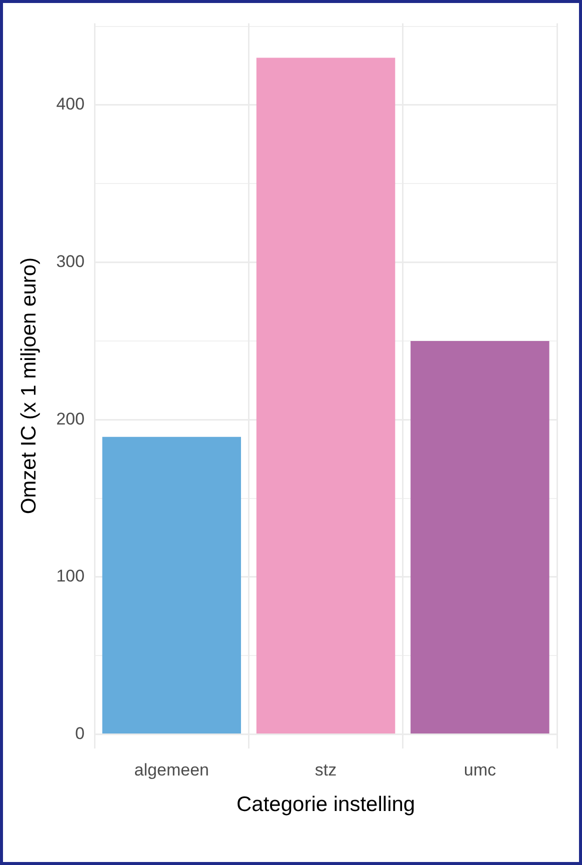  Describe the element at coordinates (480, 770) in the screenshot. I see `x-tick-label: umc` at that location.